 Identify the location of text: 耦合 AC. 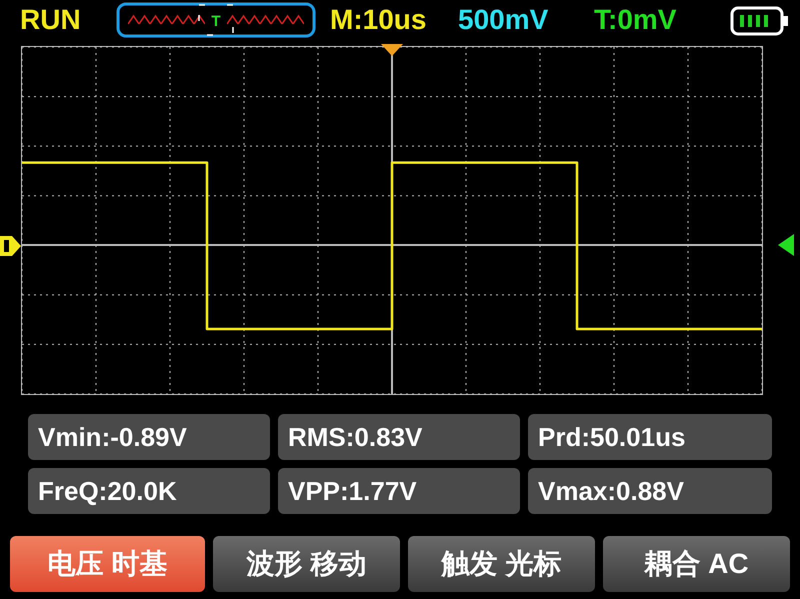
(696, 564).